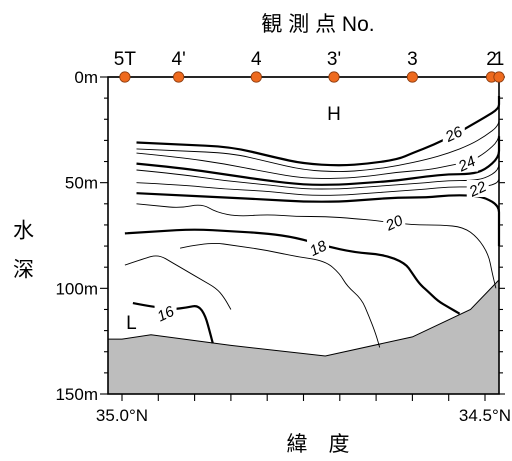 This screenshot has width=512, height=461. What do you see at coordinates (499, 59) in the screenshot?
I see `station-label: 1` at bounding box center [499, 59].